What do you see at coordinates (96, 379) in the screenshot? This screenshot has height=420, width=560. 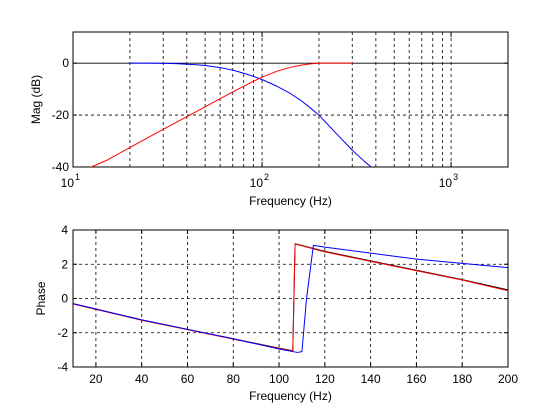 I see `phase-x-tick-label: 20` at bounding box center [96, 379].